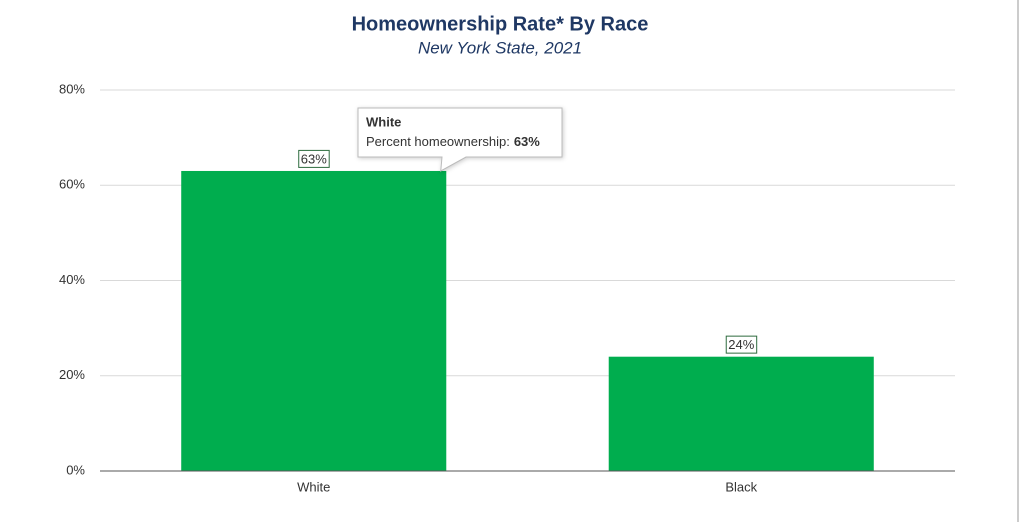 Image resolution: width=1024 pixels, height=522 pixels. What do you see at coordinates (75, 469) in the screenshot?
I see `y-tick-label: 0%` at bounding box center [75, 469].